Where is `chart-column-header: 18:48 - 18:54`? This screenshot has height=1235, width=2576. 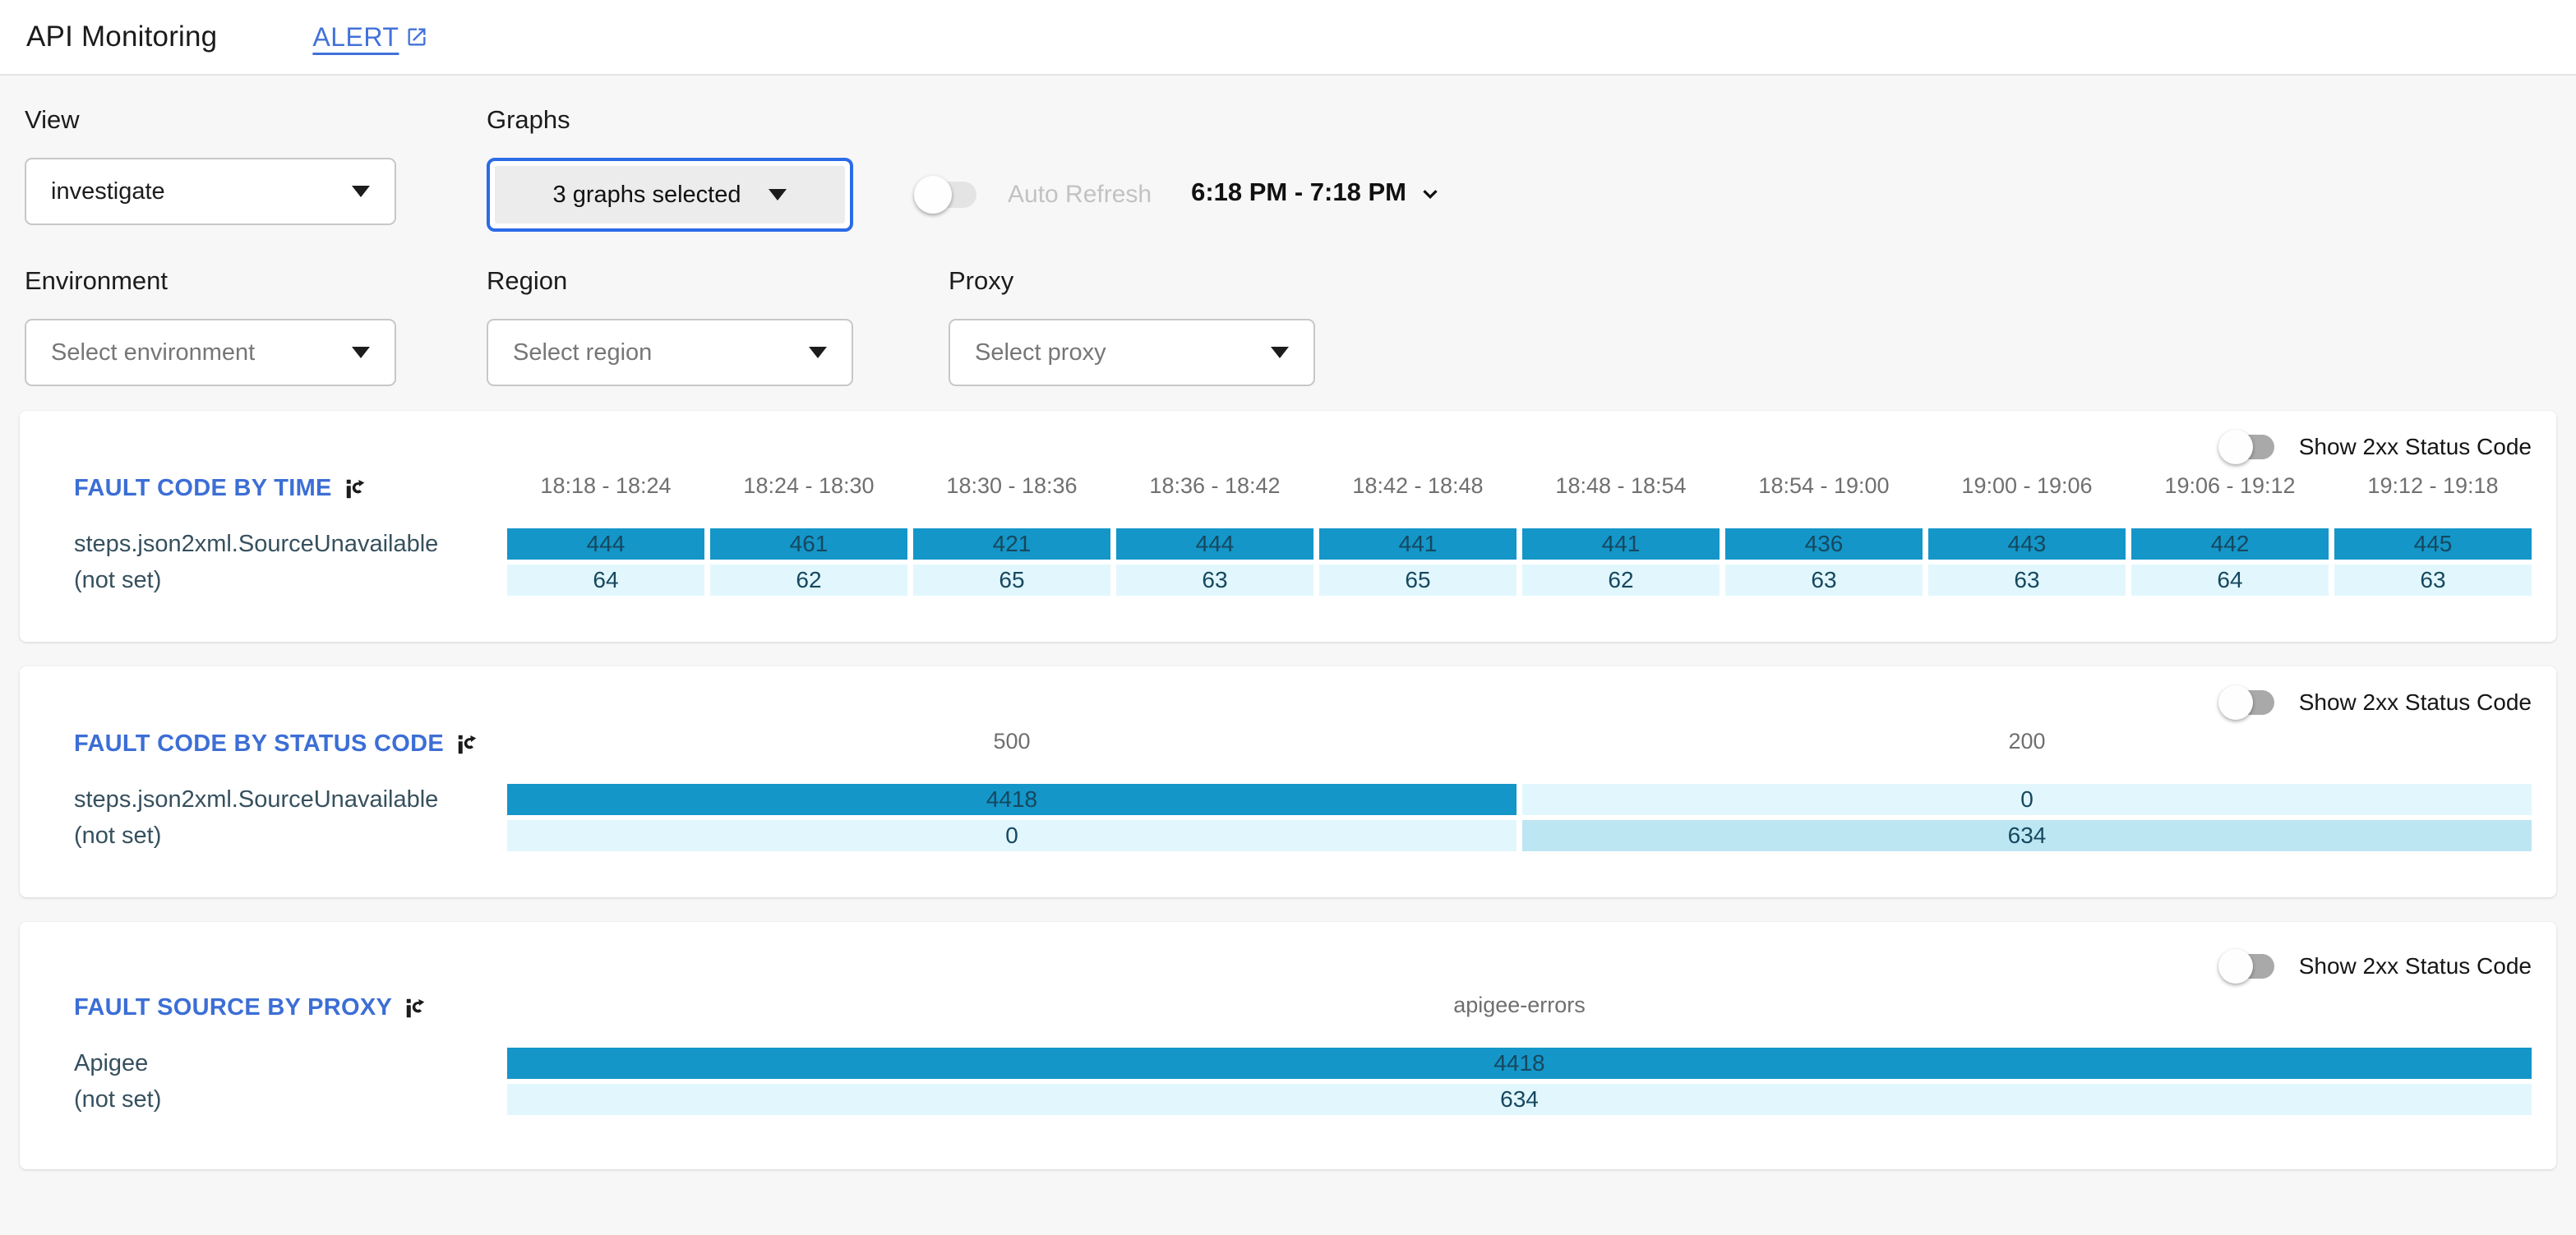 chart-column-header: 18:48 - 18:54 is located at coordinates (1621, 485).